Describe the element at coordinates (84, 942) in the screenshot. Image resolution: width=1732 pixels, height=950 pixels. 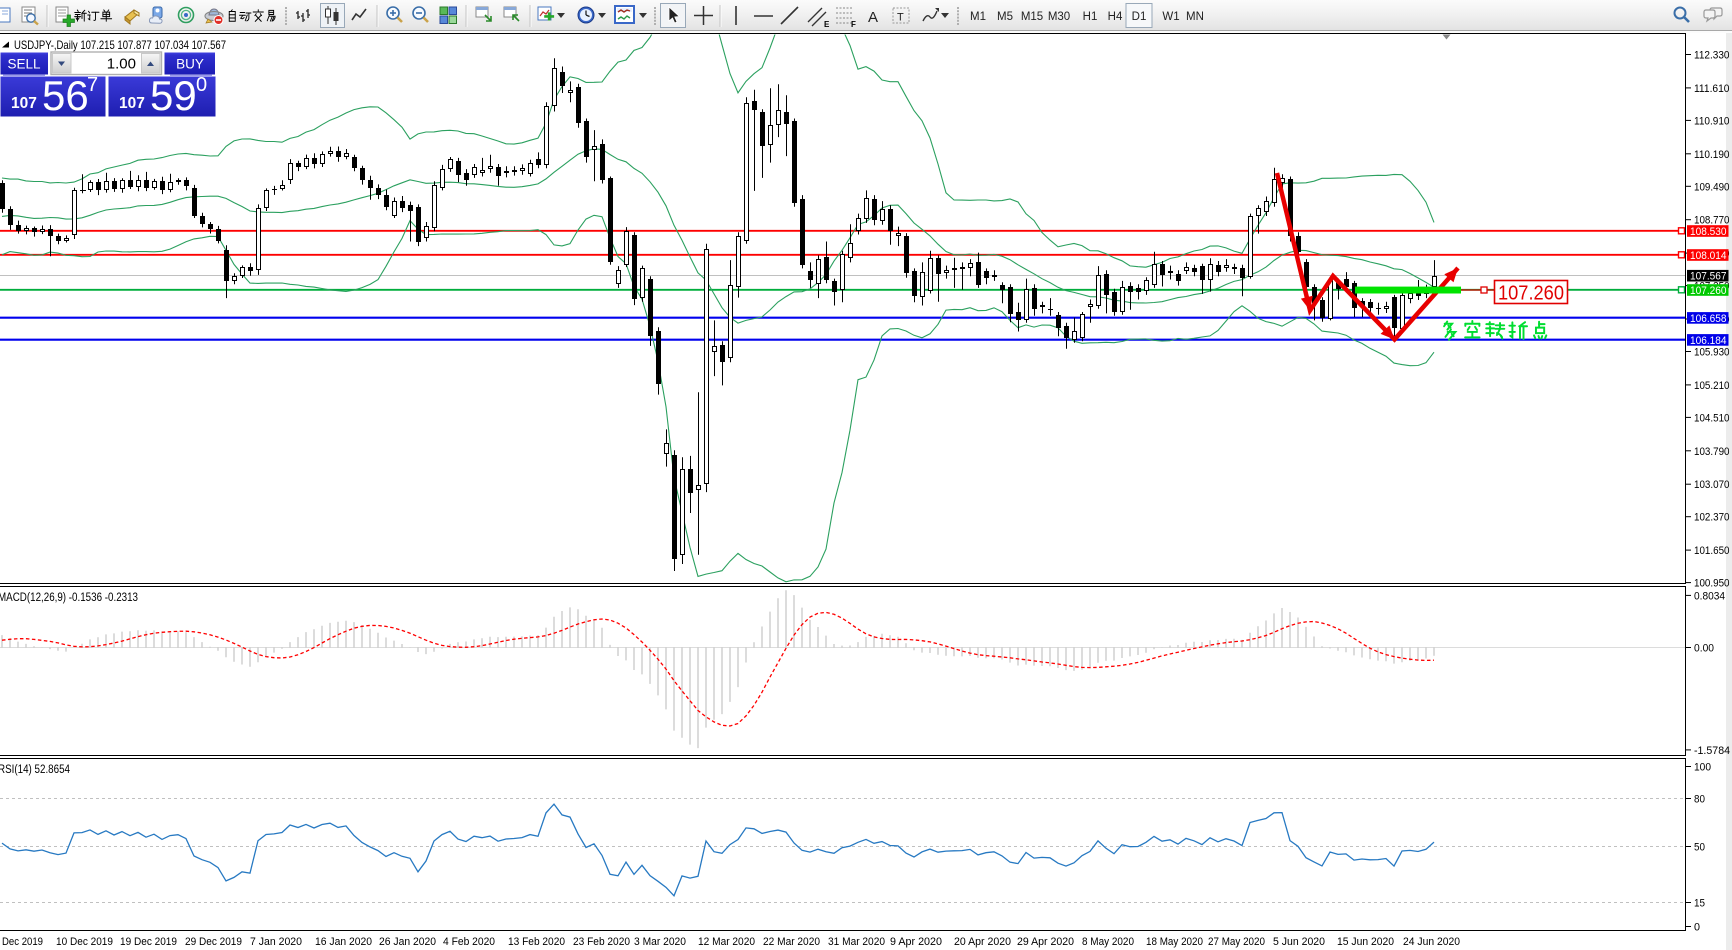
I see `svg-text: 10 Dec 2019` at that location.